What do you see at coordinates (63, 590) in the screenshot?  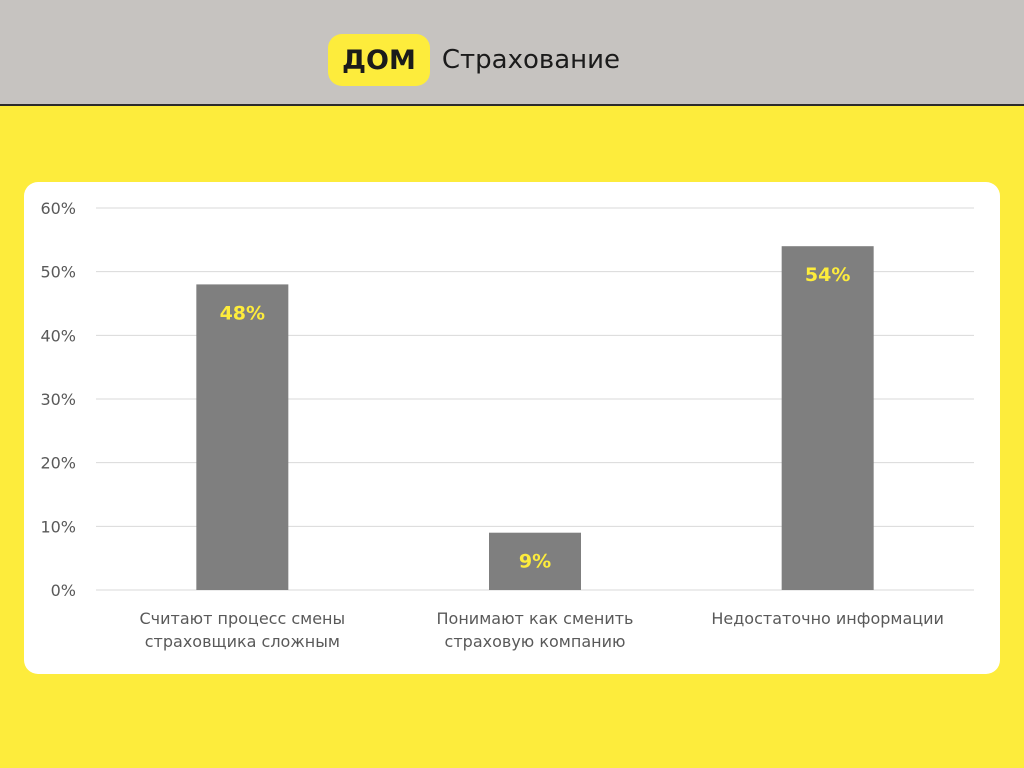 I see `y-tick-label: 0%` at bounding box center [63, 590].